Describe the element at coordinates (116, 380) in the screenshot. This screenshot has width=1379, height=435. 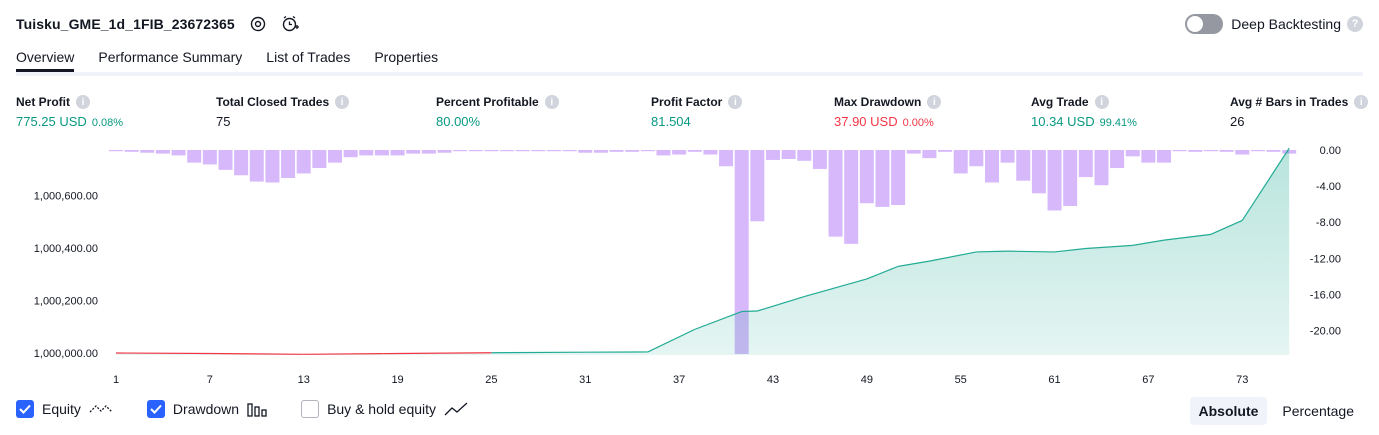
I see `trade-tick-label: 1` at that location.